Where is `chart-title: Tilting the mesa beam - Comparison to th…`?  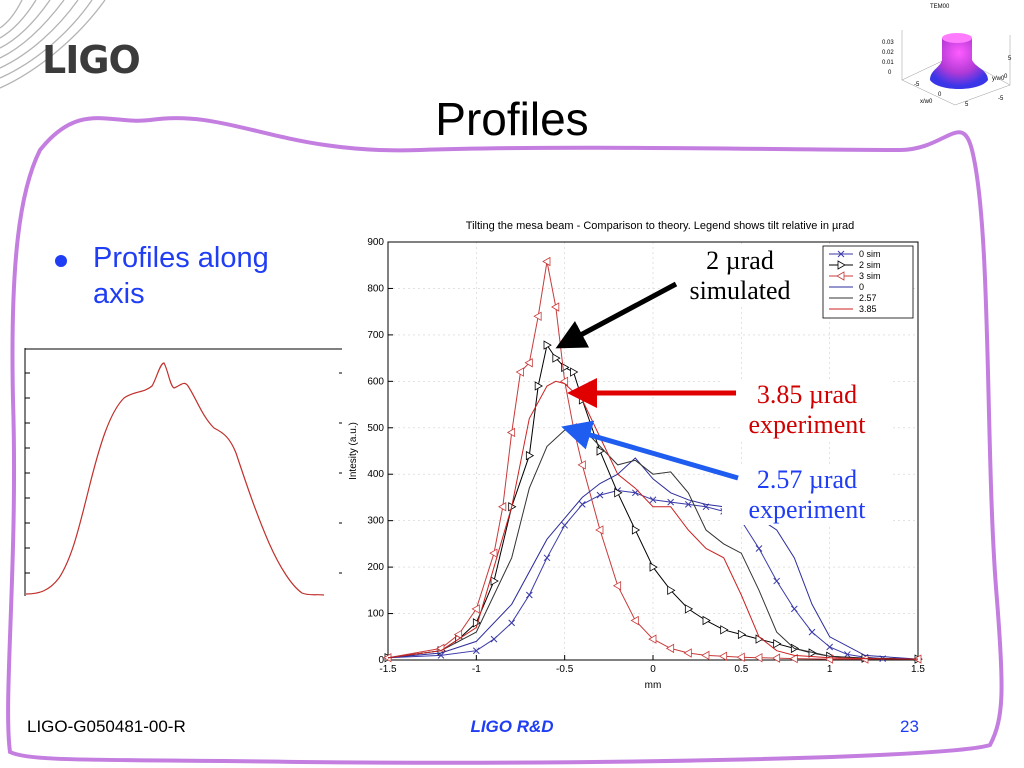
chart-title: Tilting the mesa beam - Comparison to th… is located at coordinates (660, 226).